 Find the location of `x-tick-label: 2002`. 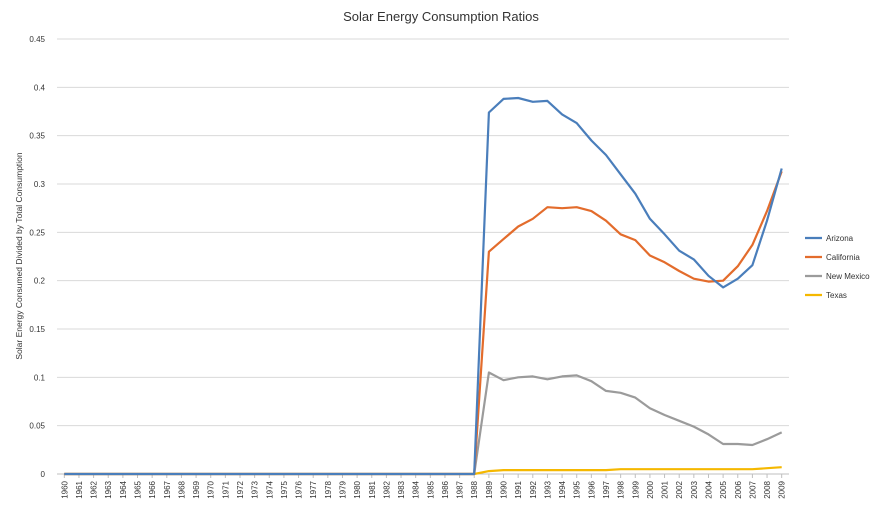

x-tick-label: 2002 is located at coordinates (679, 489).